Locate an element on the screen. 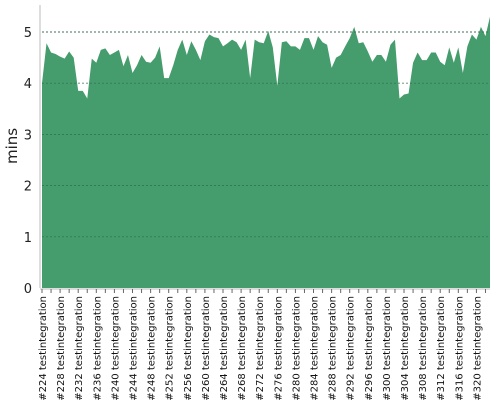  y-tick-label: 0 is located at coordinates (28, 289).